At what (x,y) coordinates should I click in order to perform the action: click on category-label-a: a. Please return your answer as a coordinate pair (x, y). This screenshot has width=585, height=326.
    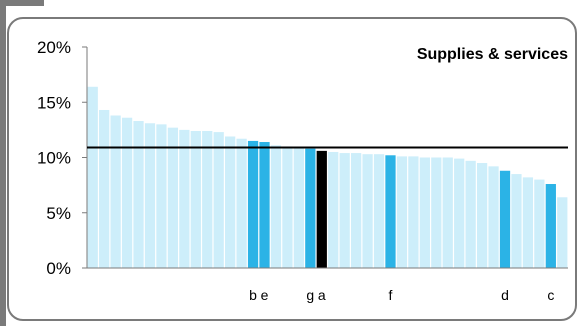
    Looking at the image, I should click on (322, 295).